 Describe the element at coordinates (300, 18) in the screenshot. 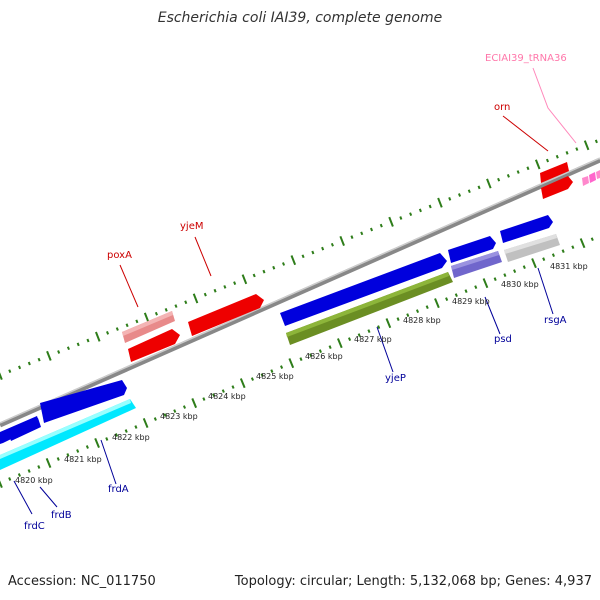

I see `map-title: Escherichia coli IAI39, complete genome` at that location.